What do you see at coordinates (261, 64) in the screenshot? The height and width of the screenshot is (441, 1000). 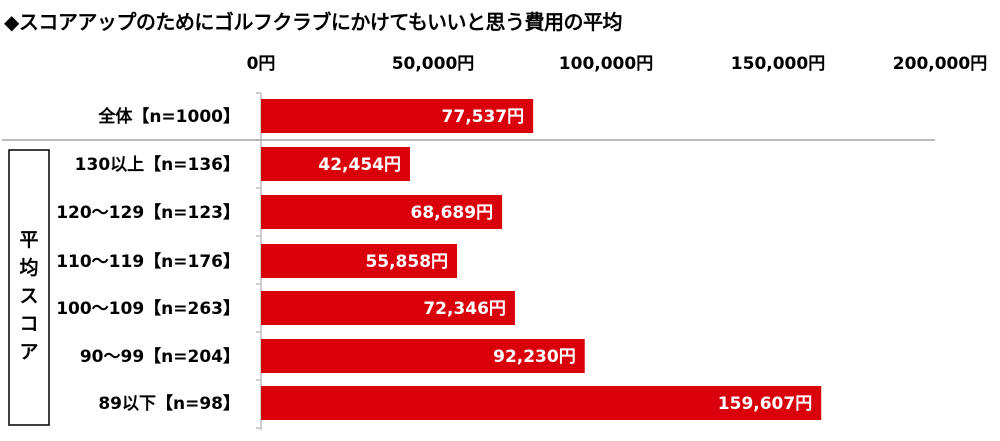 I see `x-tick-label: 0円` at bounding box center [261, 64].